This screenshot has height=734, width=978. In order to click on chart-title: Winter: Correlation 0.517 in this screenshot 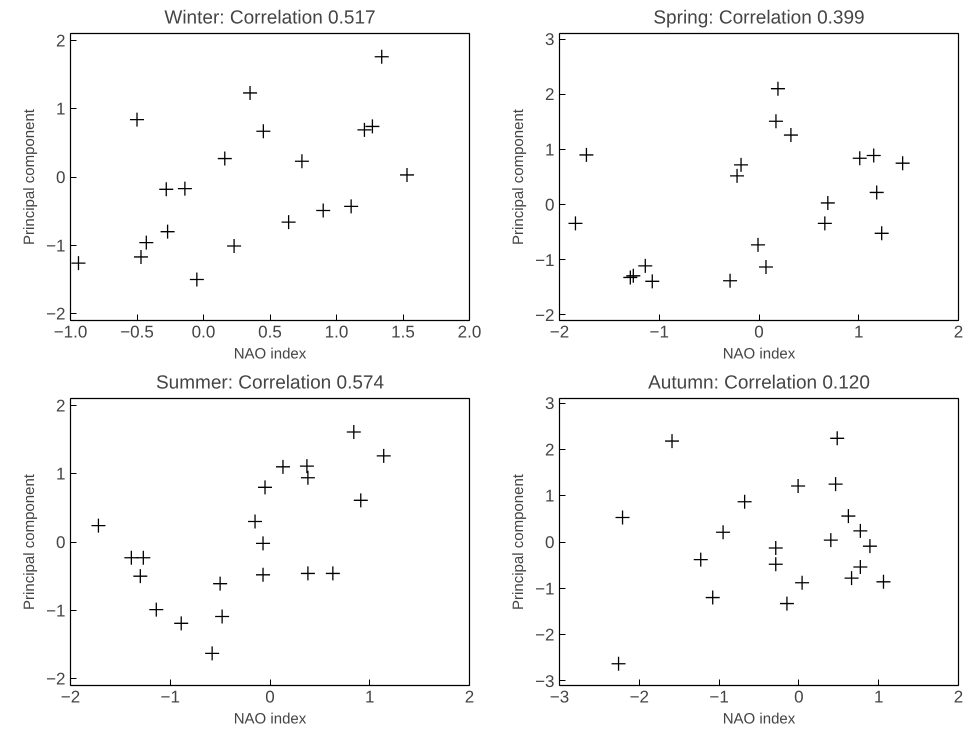, I will do `click(270, 18)`.